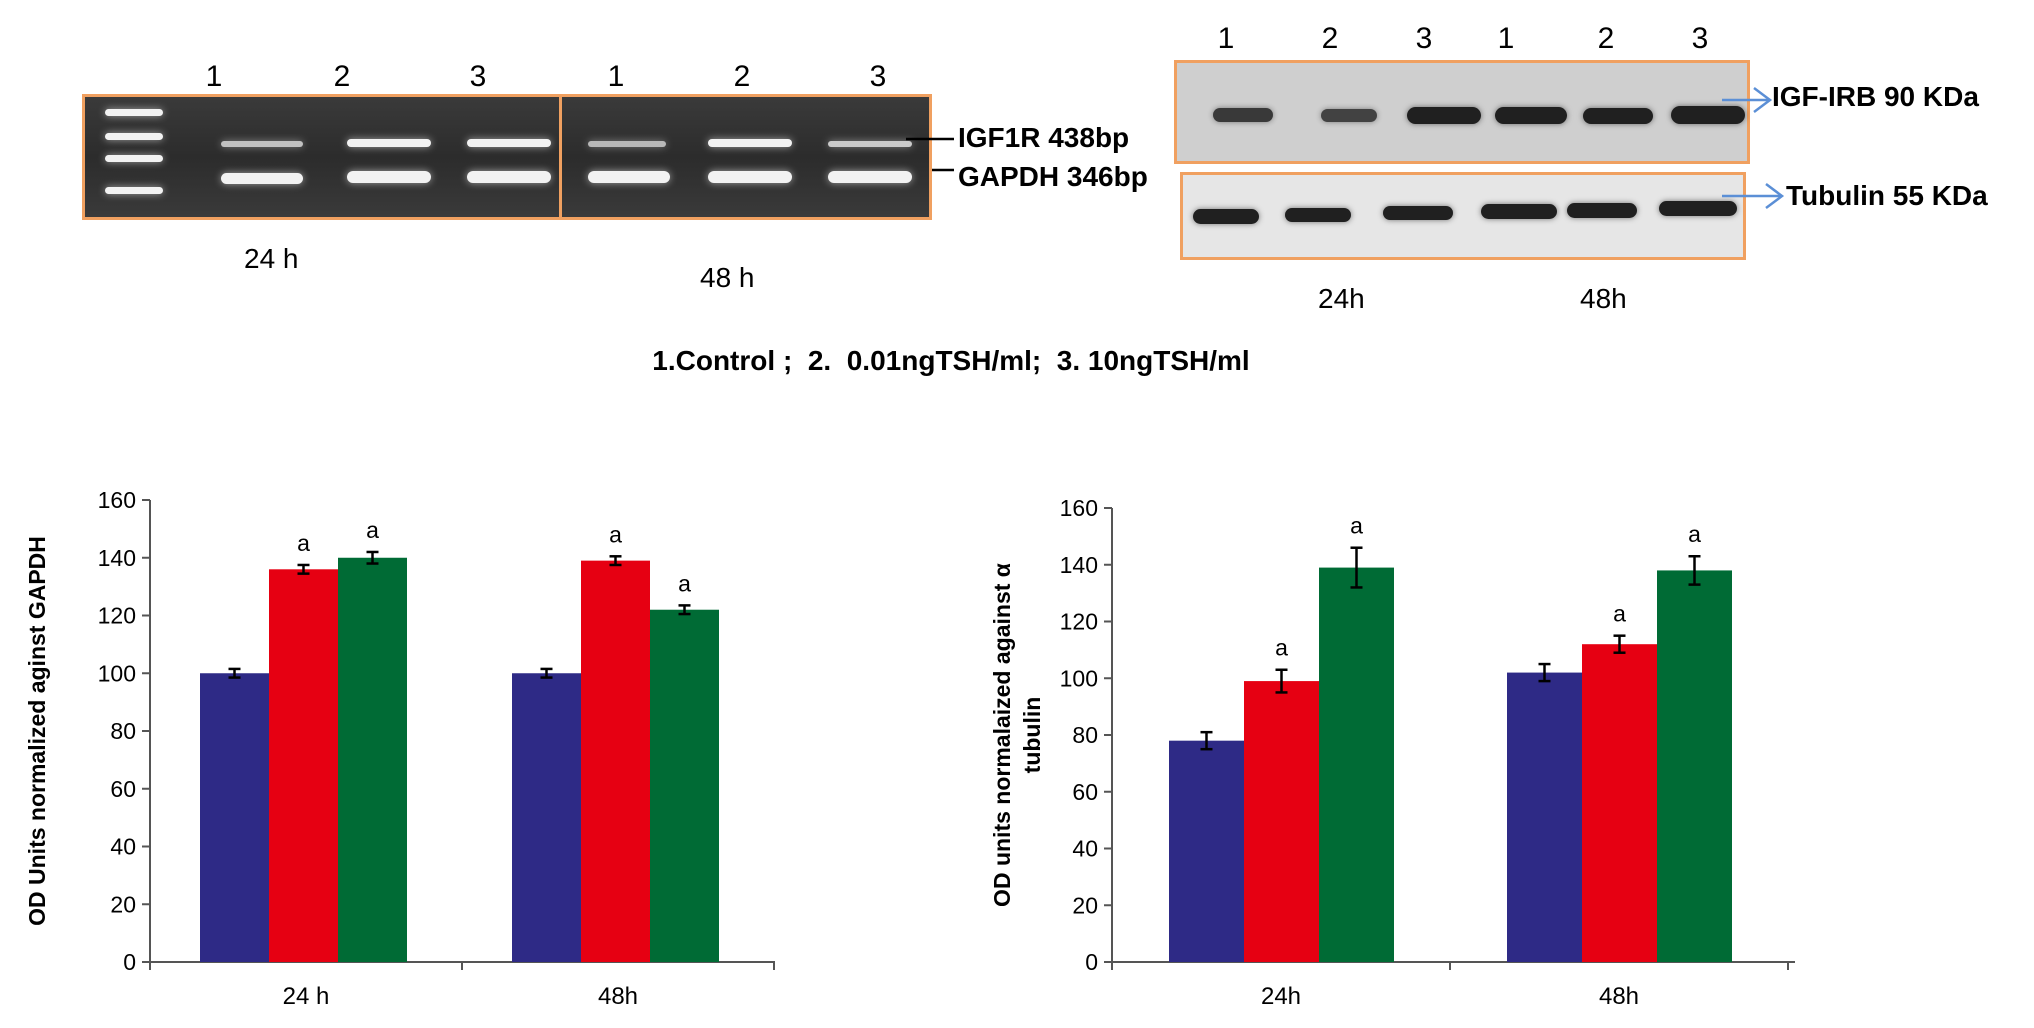 The image size is (2034, 1028). I want to click on igf1r-band-label: IGF1R 438bp, so click(1044, 137).